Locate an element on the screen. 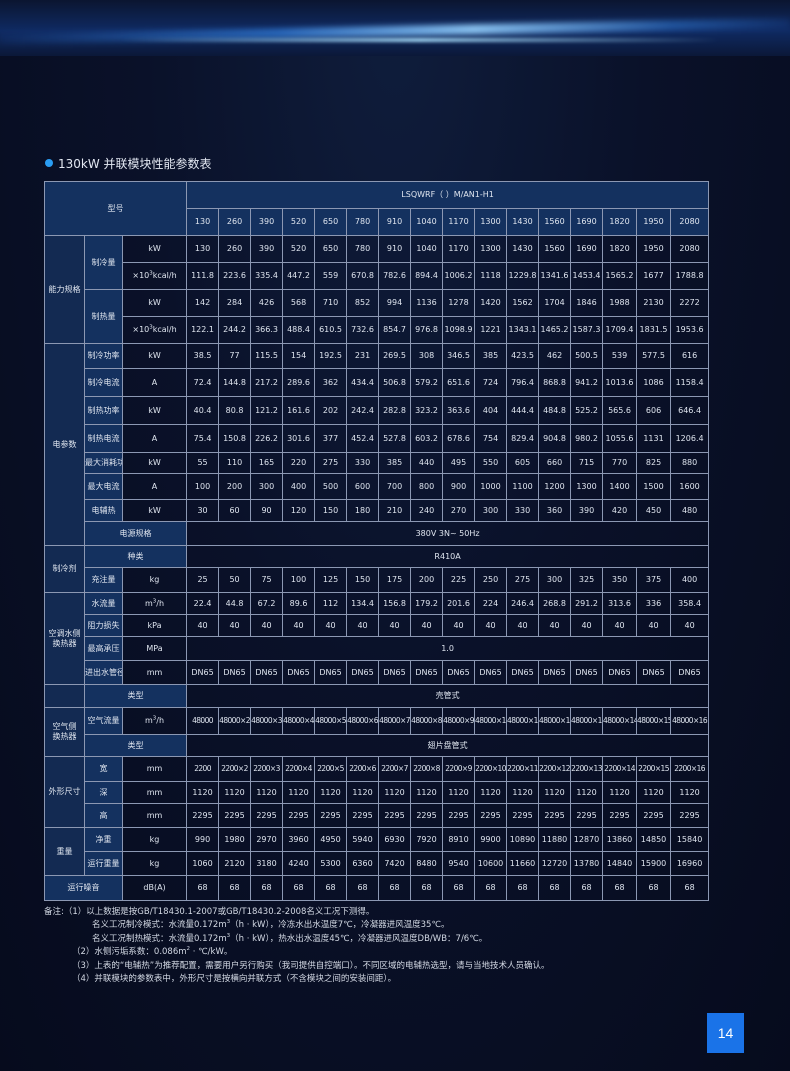 The image size is (790, 1071). value-cell: 48000×3 is located at coordinates (267, 721).